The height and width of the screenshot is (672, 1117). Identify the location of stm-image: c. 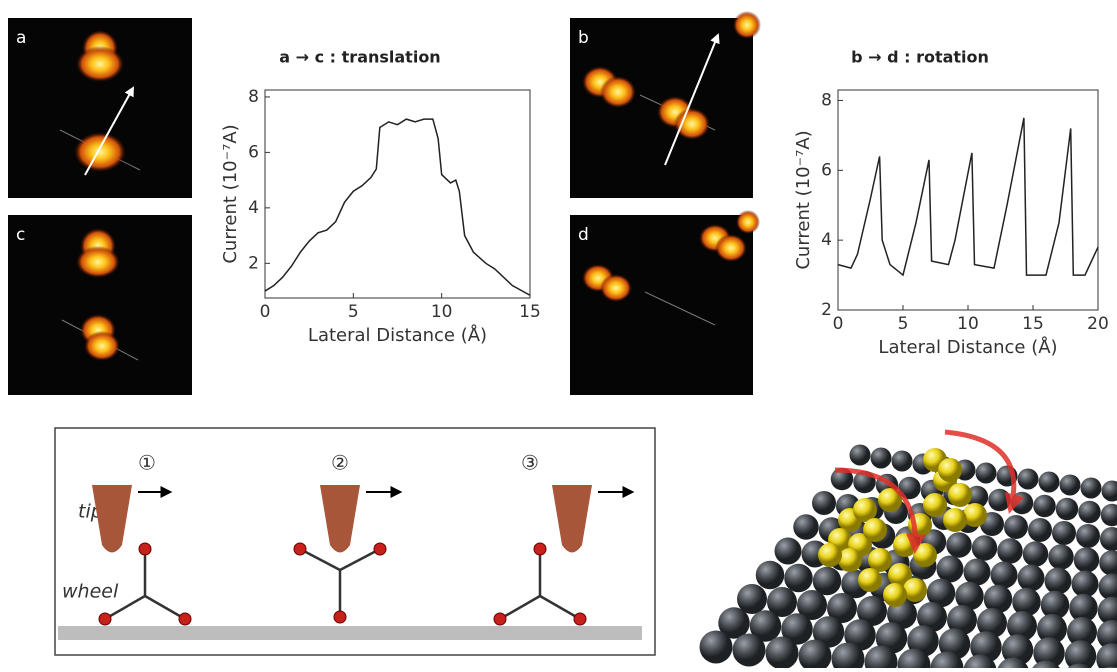
(100, 305).